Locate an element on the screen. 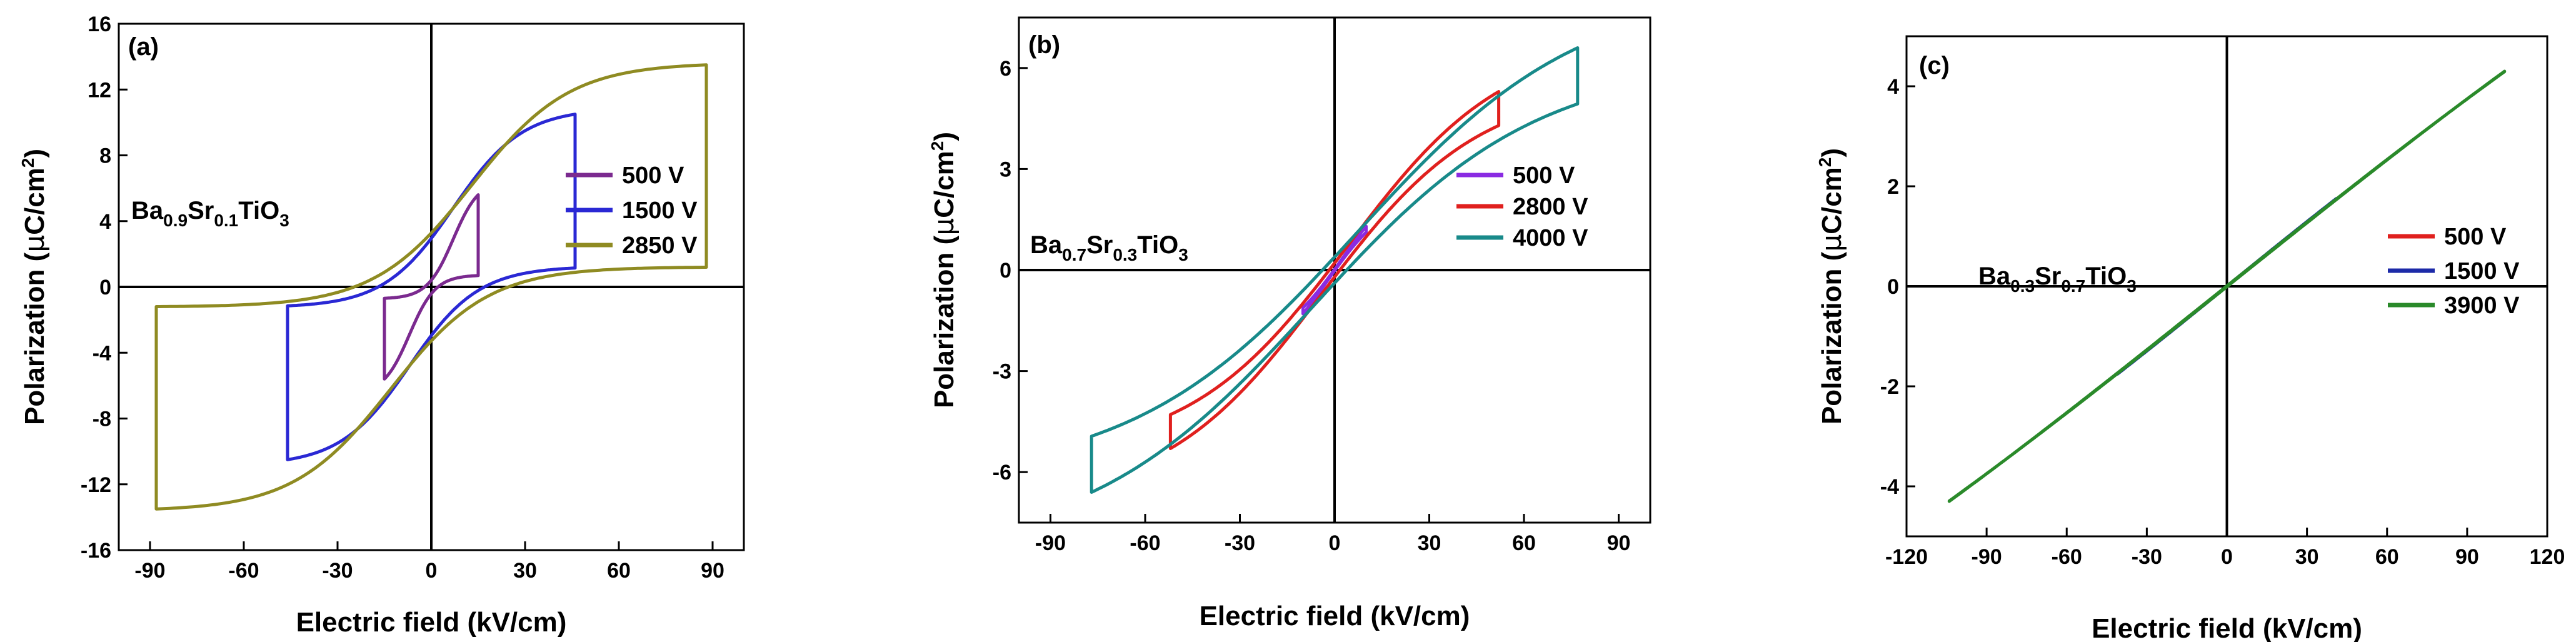  panel-b-legend: 500 V 2800 V 4000 V is located at coordinates (1522, 207).